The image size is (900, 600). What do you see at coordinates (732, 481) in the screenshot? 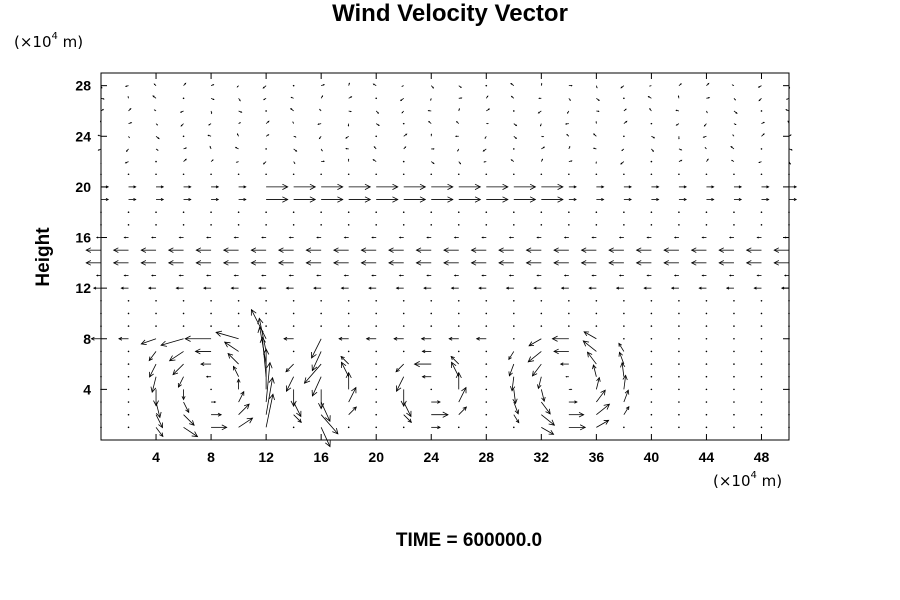
I see `x-unit-prefix: (×10` at bounding box center [732, 481].